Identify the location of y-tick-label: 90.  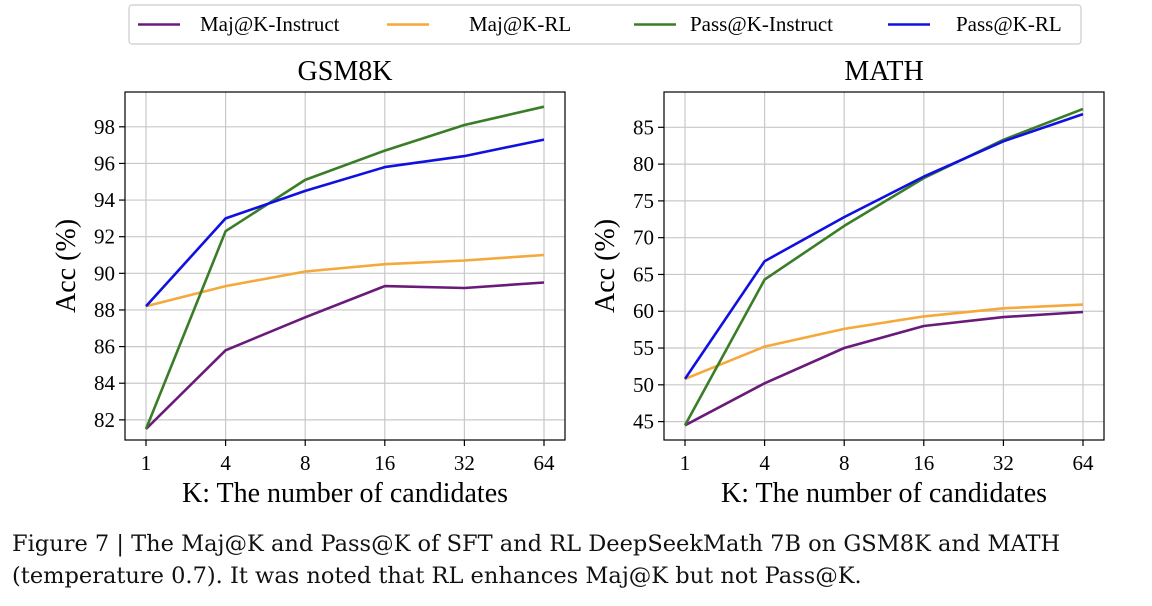
(104, 273).